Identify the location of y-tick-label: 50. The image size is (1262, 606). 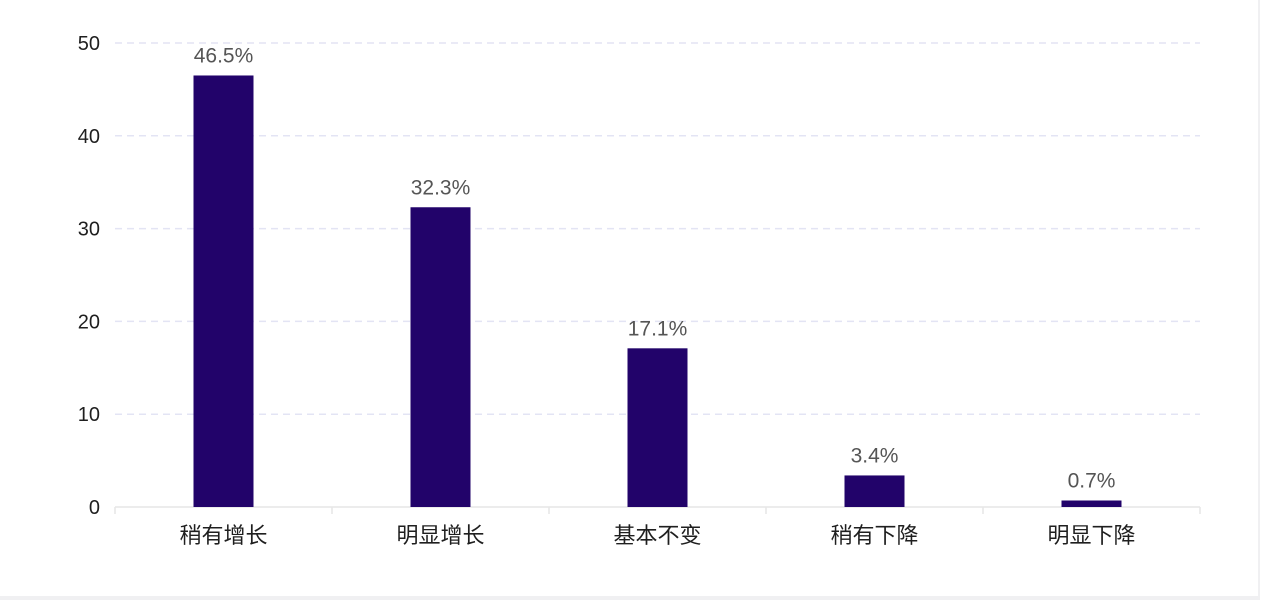
(89, 44).